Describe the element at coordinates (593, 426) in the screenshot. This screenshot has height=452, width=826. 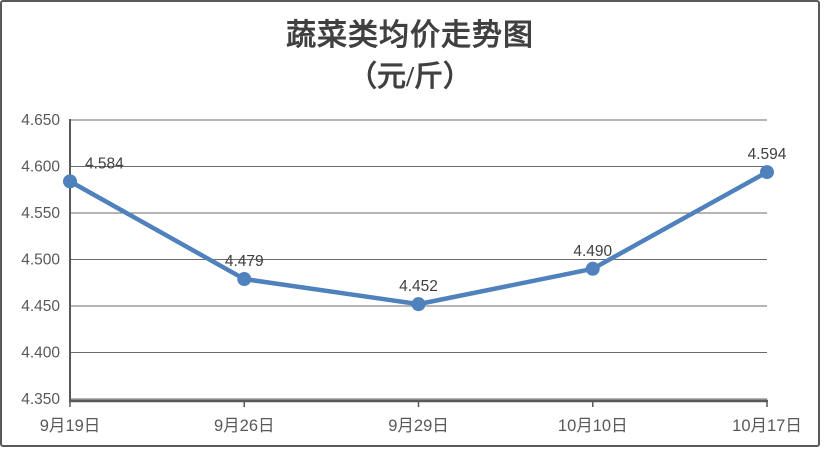
I see `x-axis-tick-label: 10月10日` at that location.